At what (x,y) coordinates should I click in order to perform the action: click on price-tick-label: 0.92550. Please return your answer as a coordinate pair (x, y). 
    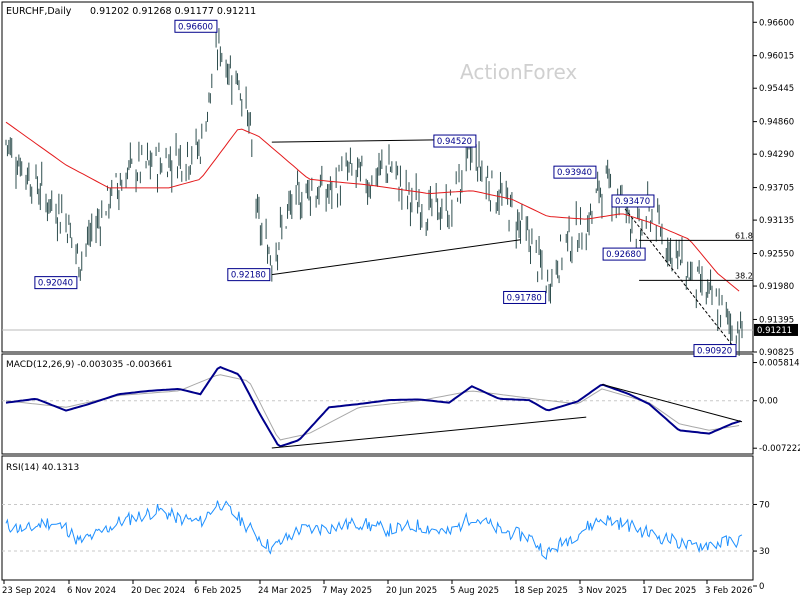
    Looking at the image, I should click on (776, 255).